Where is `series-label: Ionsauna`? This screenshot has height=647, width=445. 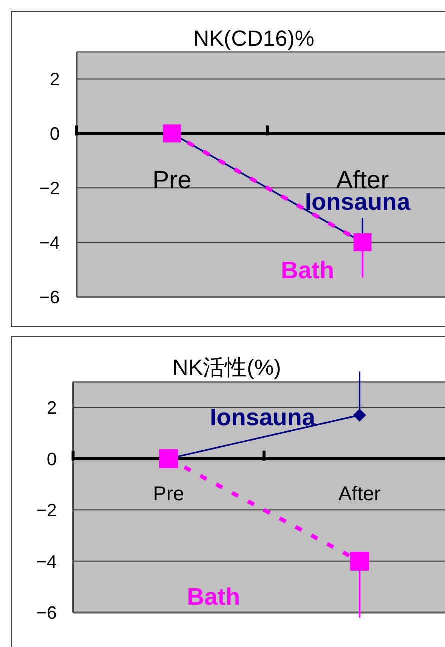 series-label: Ionsauna is located at coordinates (263, 418).